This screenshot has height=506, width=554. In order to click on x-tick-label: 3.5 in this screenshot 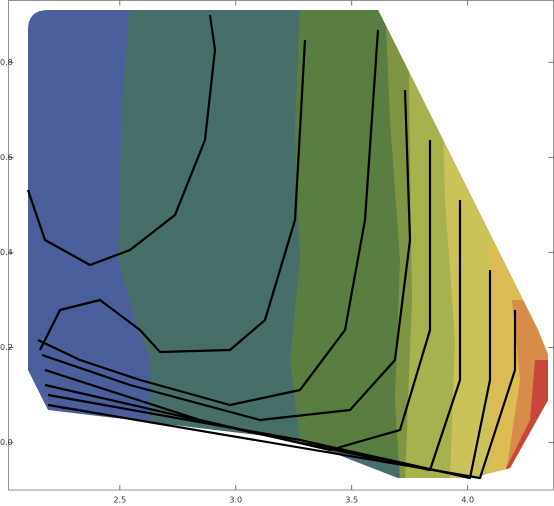, I will do `click(351, 500)`.